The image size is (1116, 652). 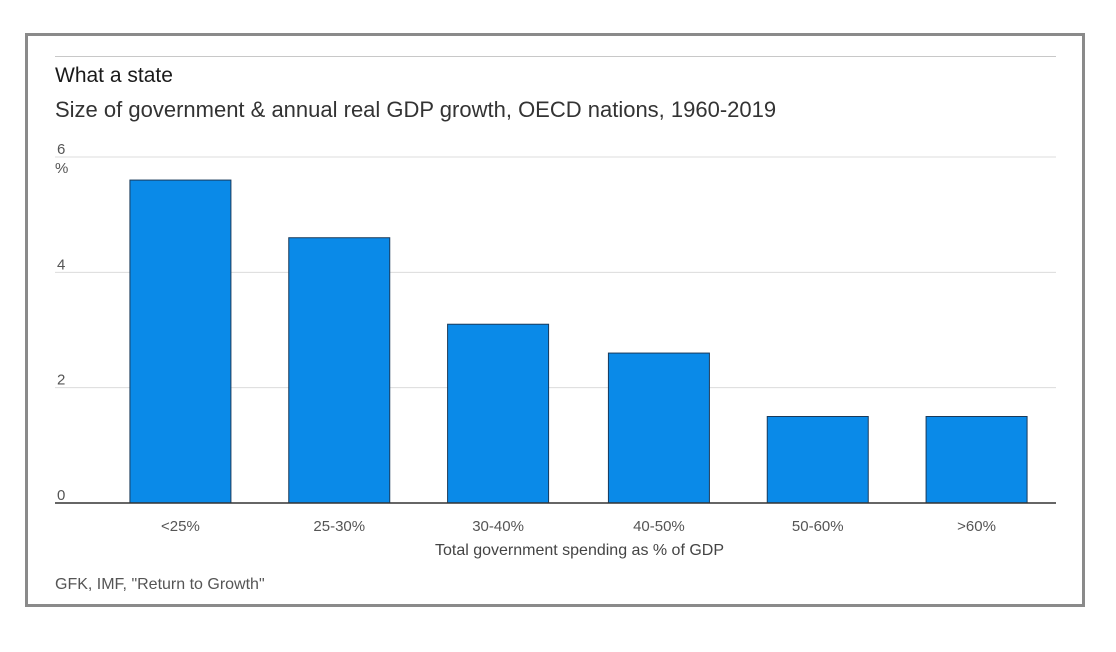 I want to click on chart-title: What a state, so click(x=114, y=75).